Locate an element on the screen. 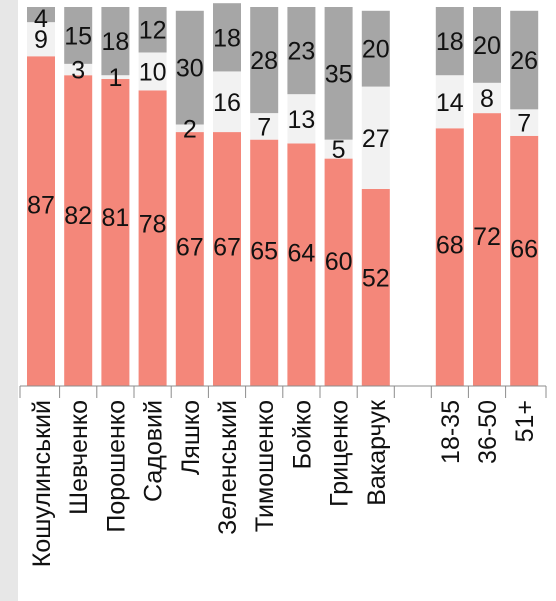  value-label: 30 is located at coordinates (190, 69).